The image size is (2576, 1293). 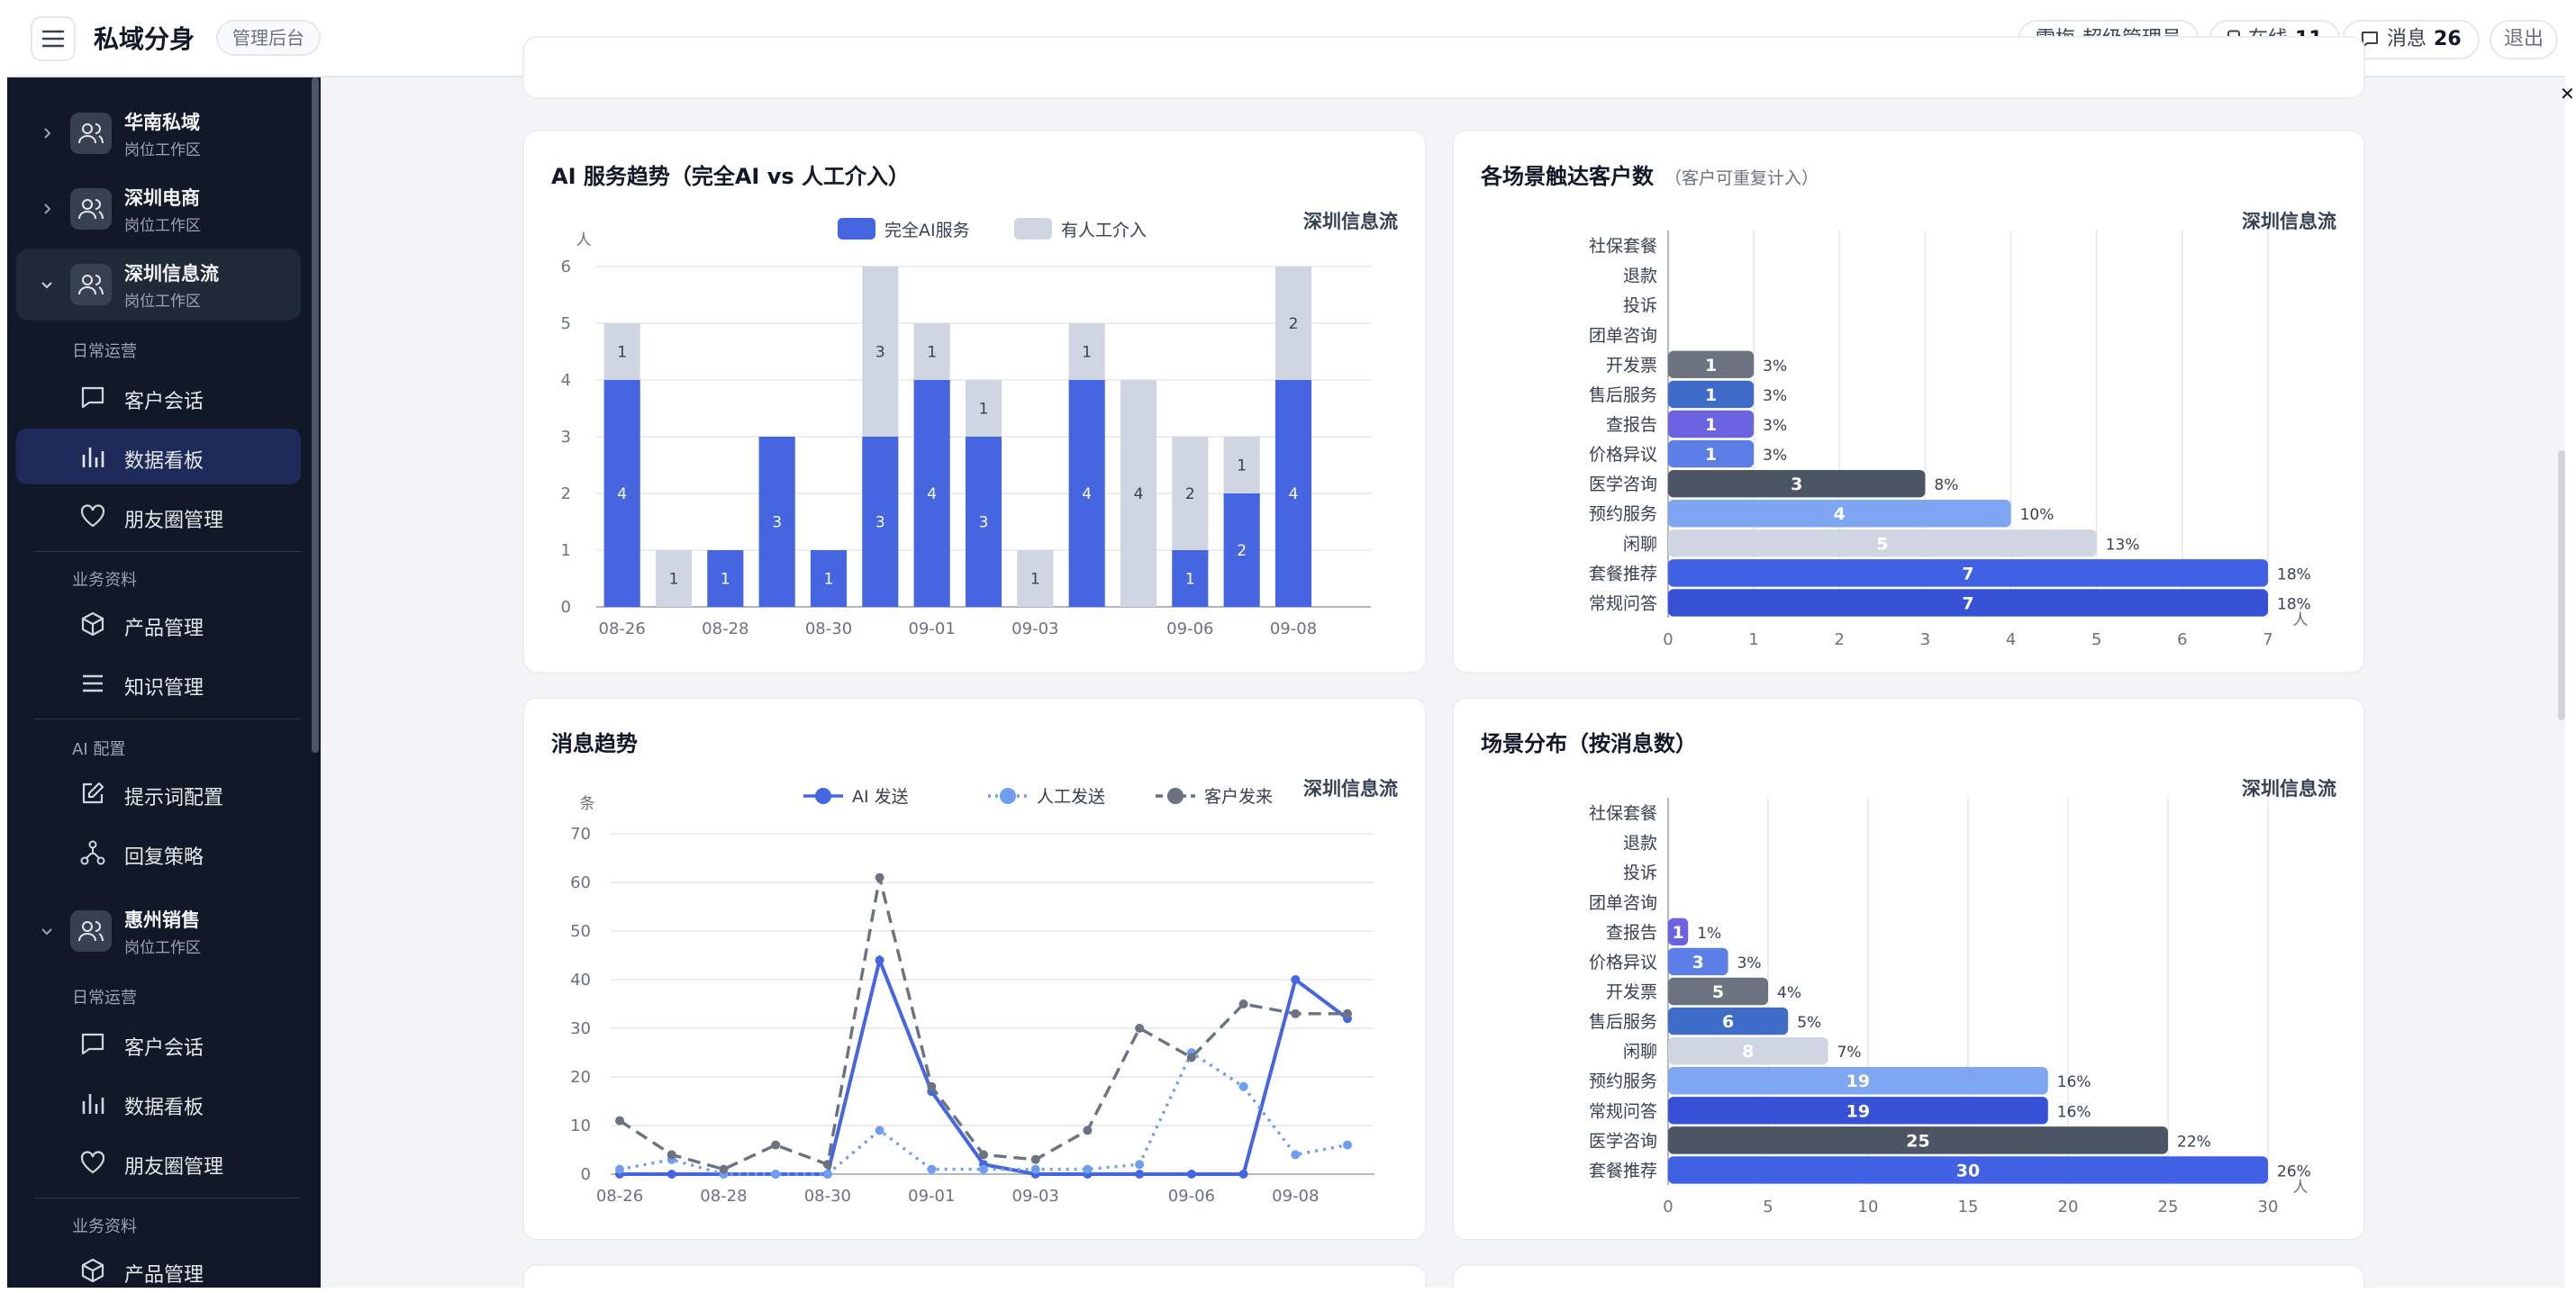 What do you see at coordinates (1753, 639) in the screenshot?
I see `x-tick-label: 1` at bounding box center [1753, 639].